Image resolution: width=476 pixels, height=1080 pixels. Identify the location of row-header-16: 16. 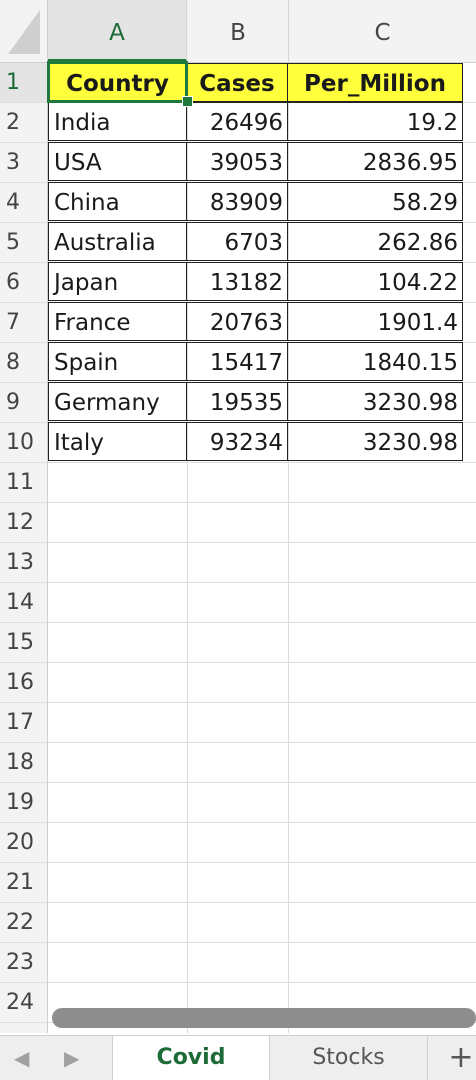
(23, 683).